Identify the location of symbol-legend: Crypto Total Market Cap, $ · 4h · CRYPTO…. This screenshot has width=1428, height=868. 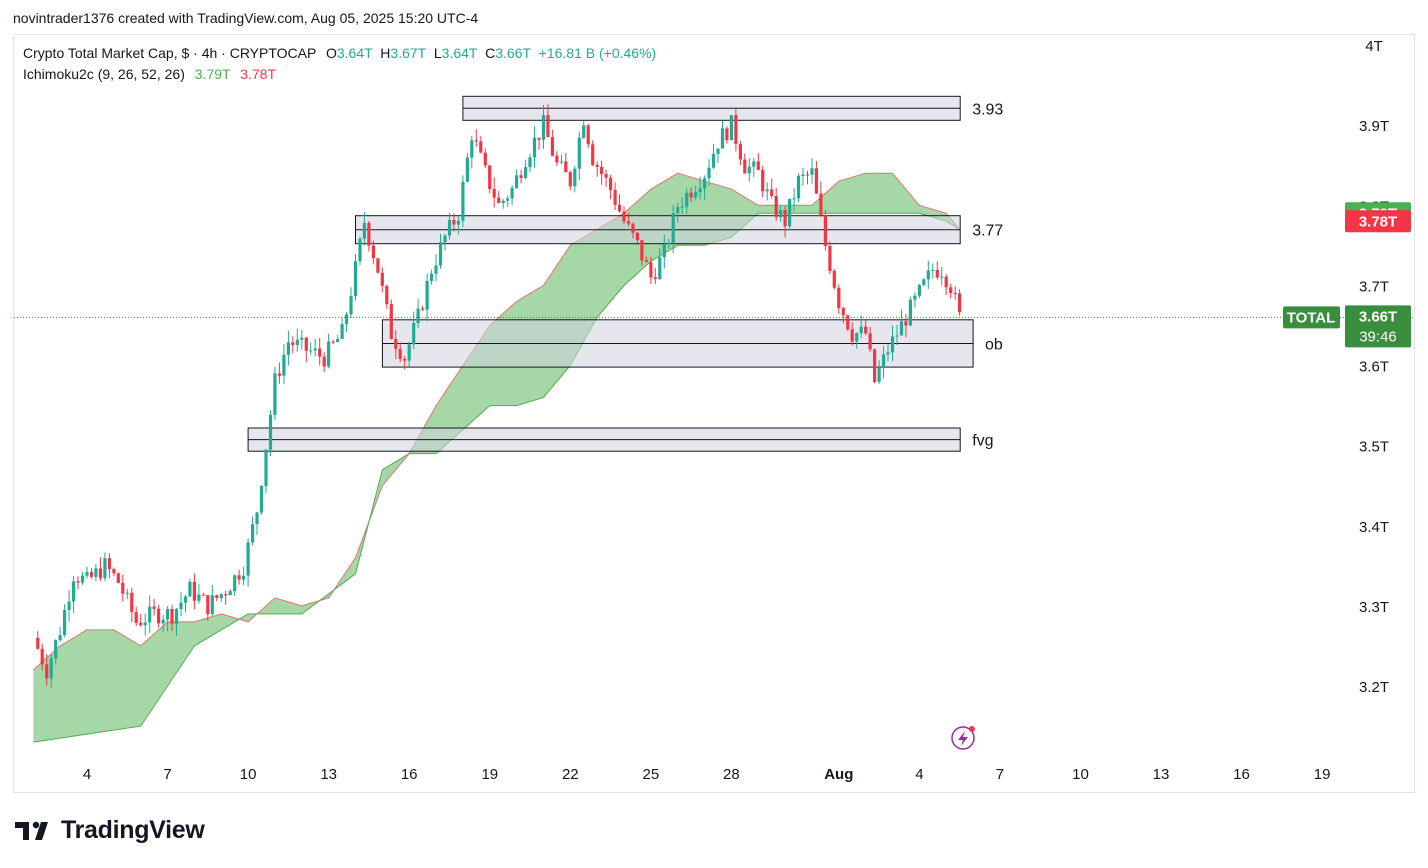
(339, 53).